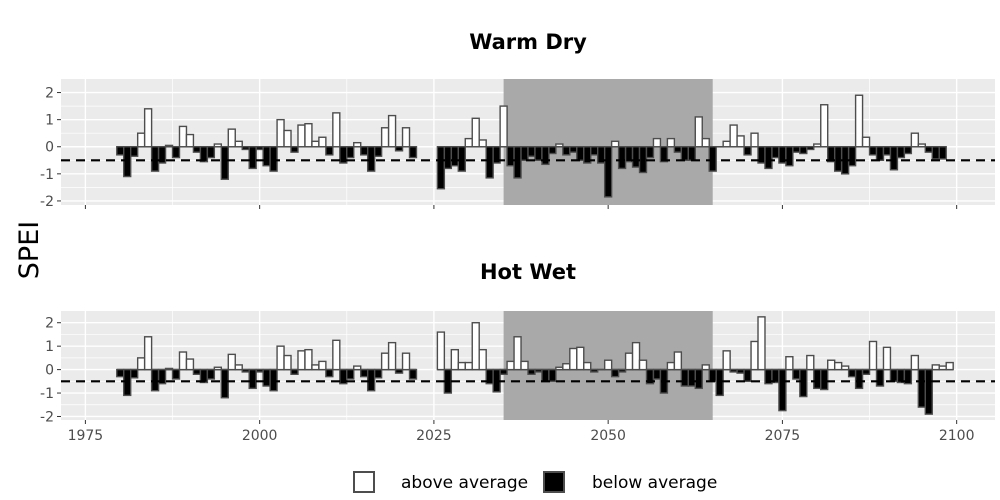  What do you see at coordinates (86, 436) in the screenshot?
I see `x-tick-label: 1975` at bounding box center [86, 436].